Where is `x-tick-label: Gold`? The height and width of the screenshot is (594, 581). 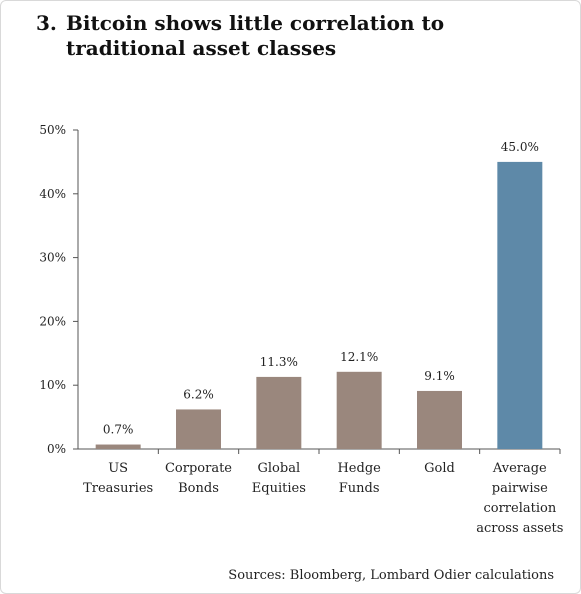
x-tick-label: Gold is located at coordinates (439, 468).